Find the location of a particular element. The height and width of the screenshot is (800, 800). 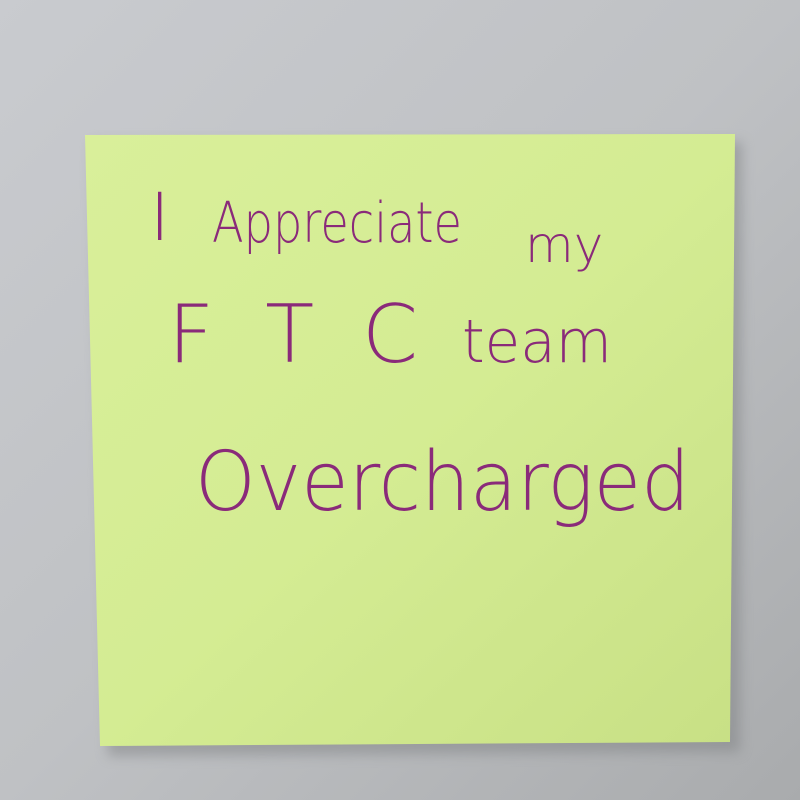

word: FTC is located at coordinates (293, 334).